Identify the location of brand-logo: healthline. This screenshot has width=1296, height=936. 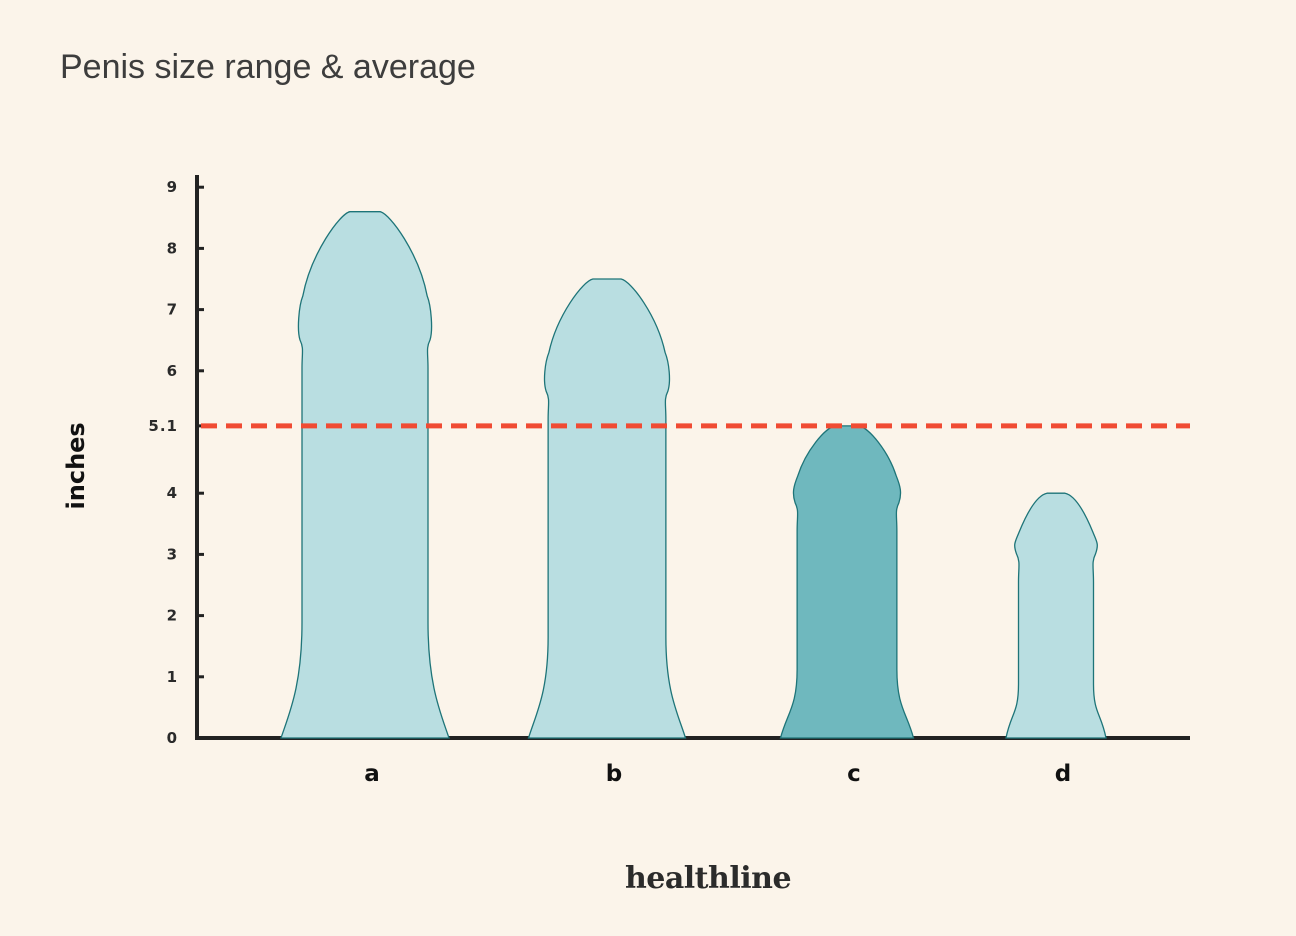
(708, 878).